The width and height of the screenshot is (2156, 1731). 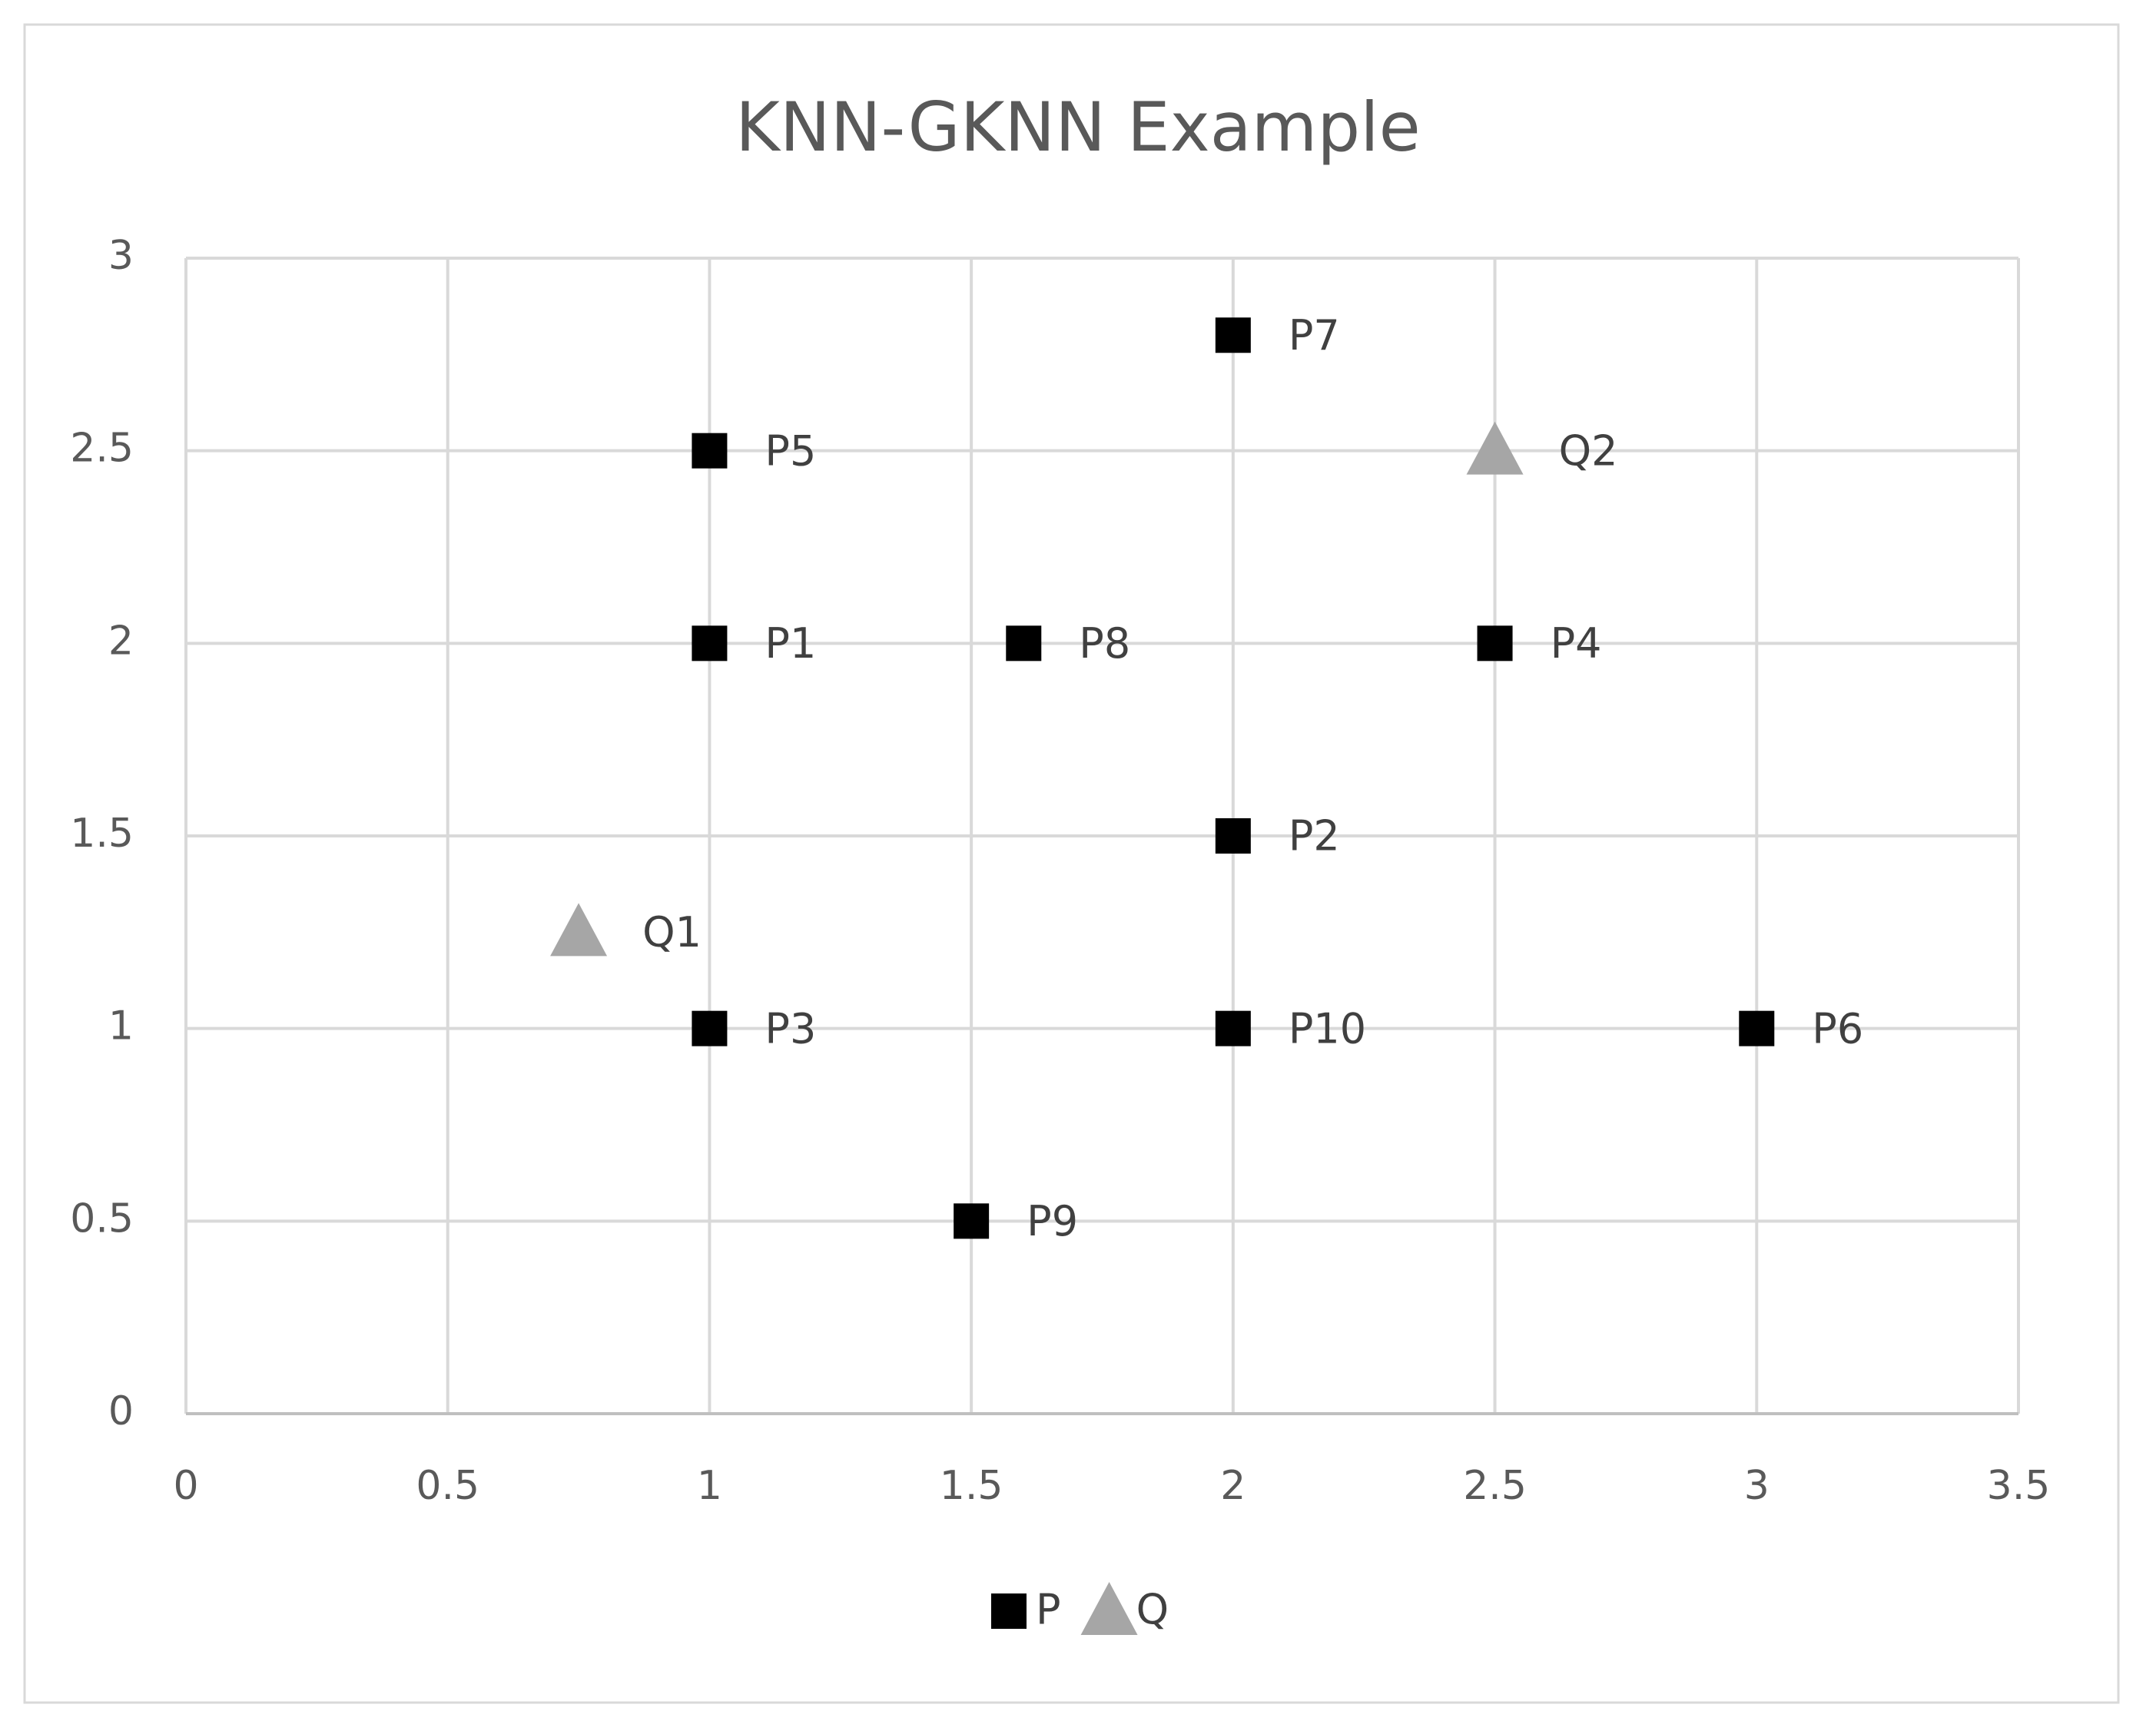 I want to click on y-tick-label: 2, so click(x=121, y=641).